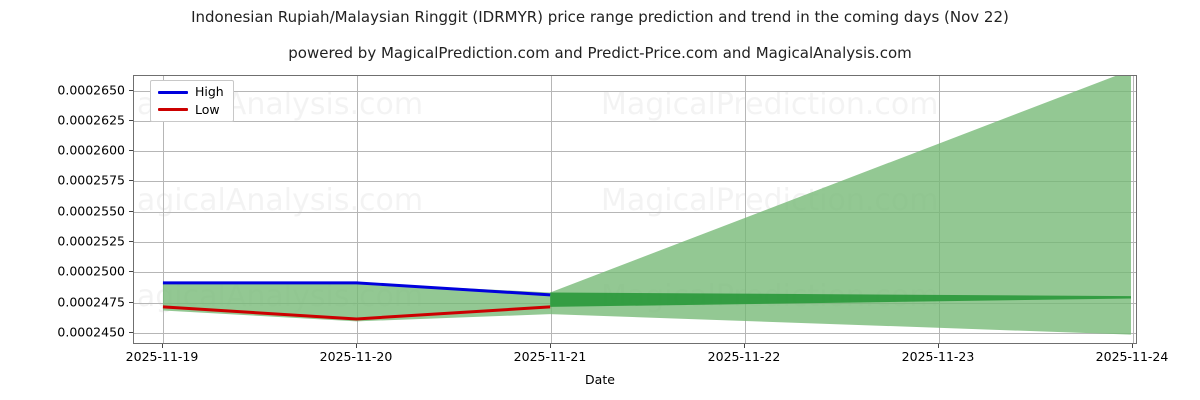 The width and height of the screenshot is (1200, 400). I want to click on x-tick-label: 2025-11-24, so click(1132, 356).